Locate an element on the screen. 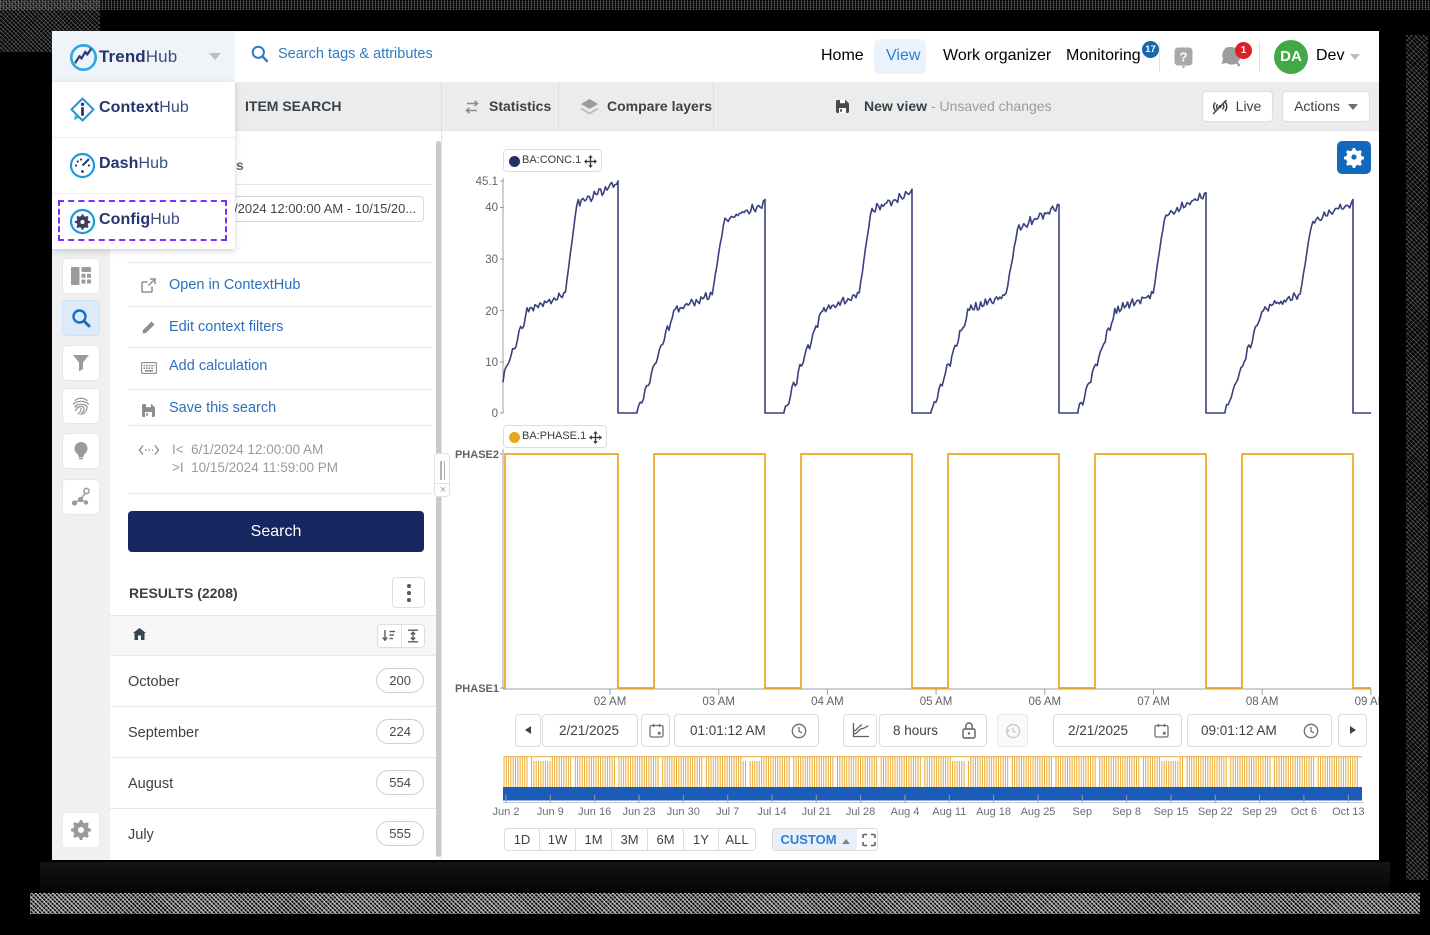 The image size is (1430, 935). svg-text: 40 is located at coordinates (491, 208).